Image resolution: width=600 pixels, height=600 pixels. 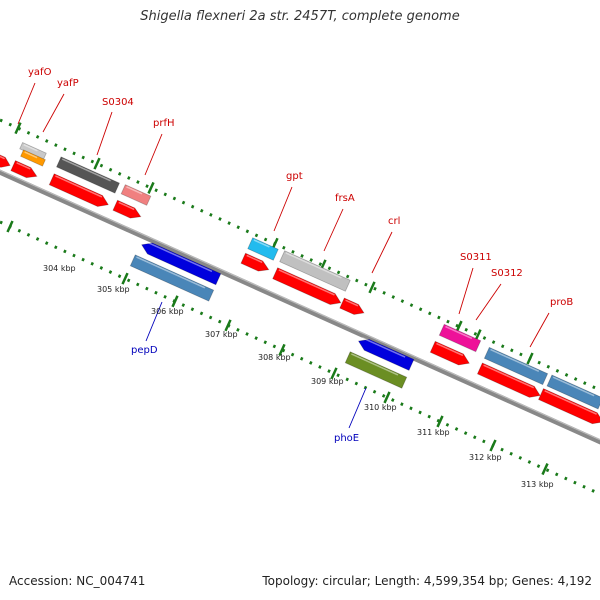 I want to click on kbp-label: 308 kbp, so click(x=274, y=357).